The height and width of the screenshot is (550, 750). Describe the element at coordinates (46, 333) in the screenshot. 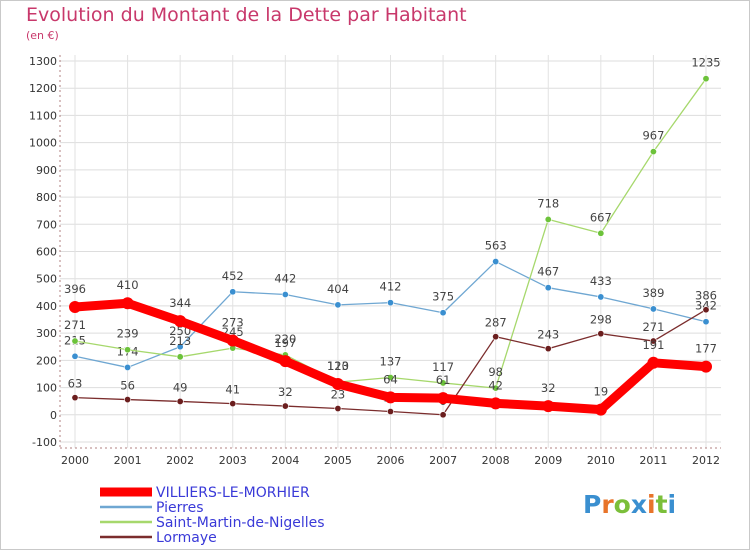

I see `y-tick-label: 300` at that location.